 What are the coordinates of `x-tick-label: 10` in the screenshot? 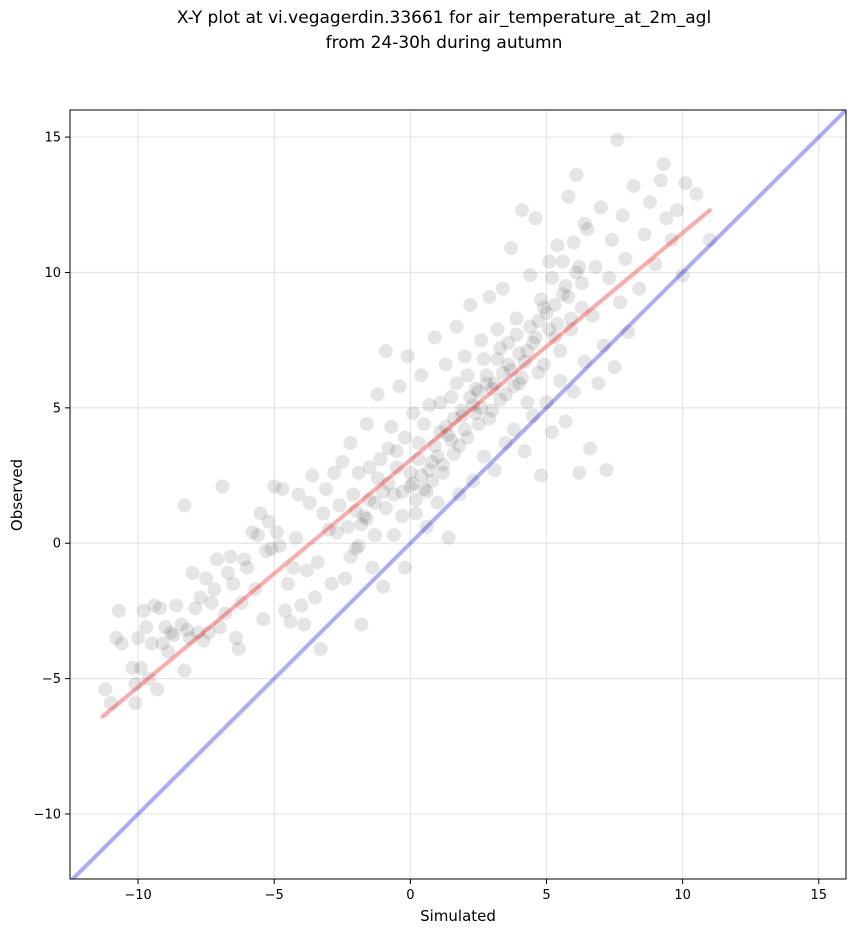 It's located at (682, 895).